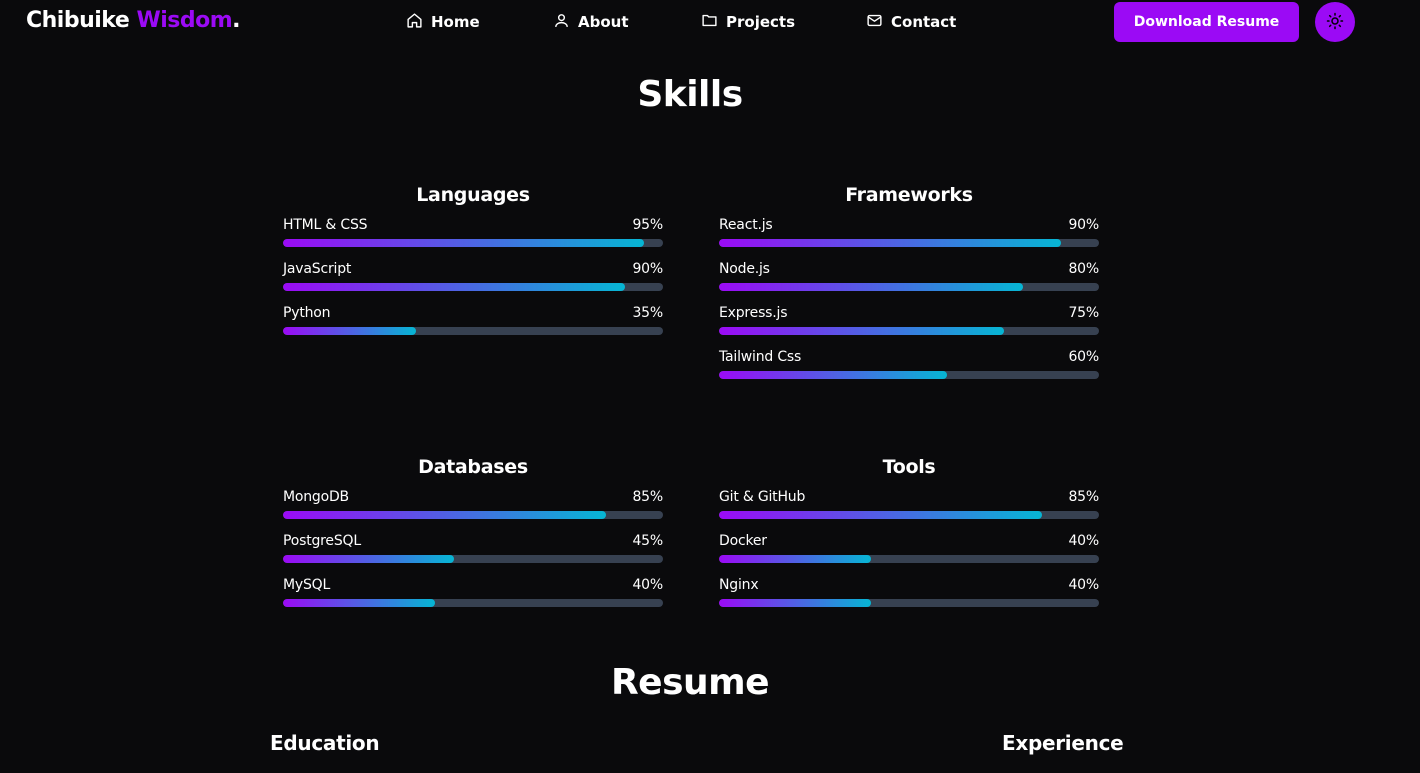 The image size is (1420, 773). Describe the element at coordinates (647, 541) in the screenshot. I see `skill-percent: 45%` at that location.